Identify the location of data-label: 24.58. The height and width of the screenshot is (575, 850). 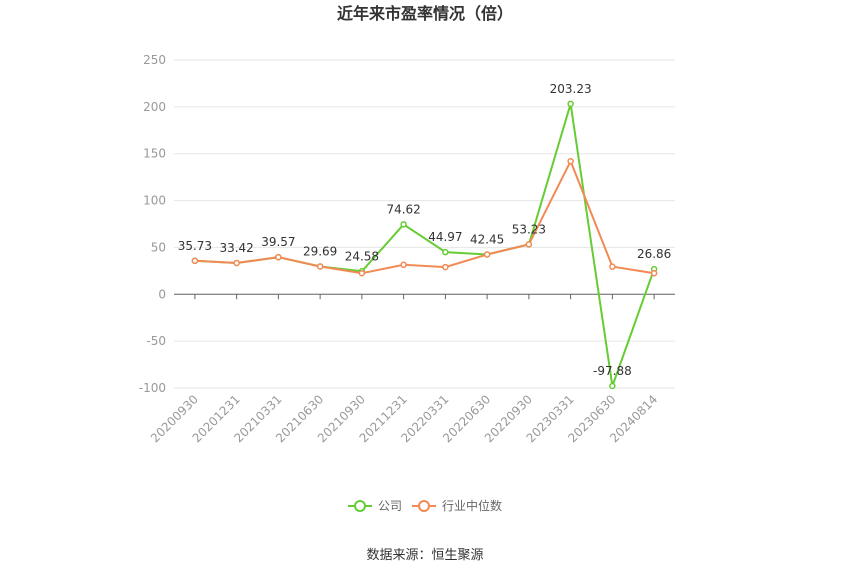
(362, 256).